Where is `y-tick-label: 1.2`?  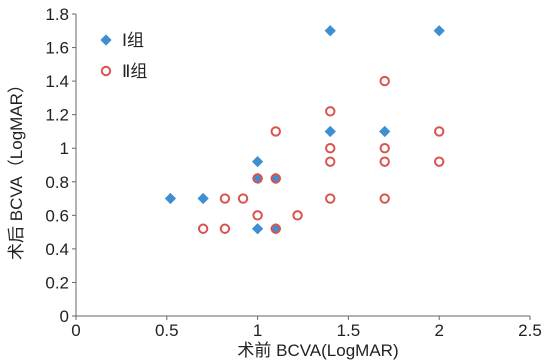
y-tick-label: 1.2 is located at coordinates (57, 115).